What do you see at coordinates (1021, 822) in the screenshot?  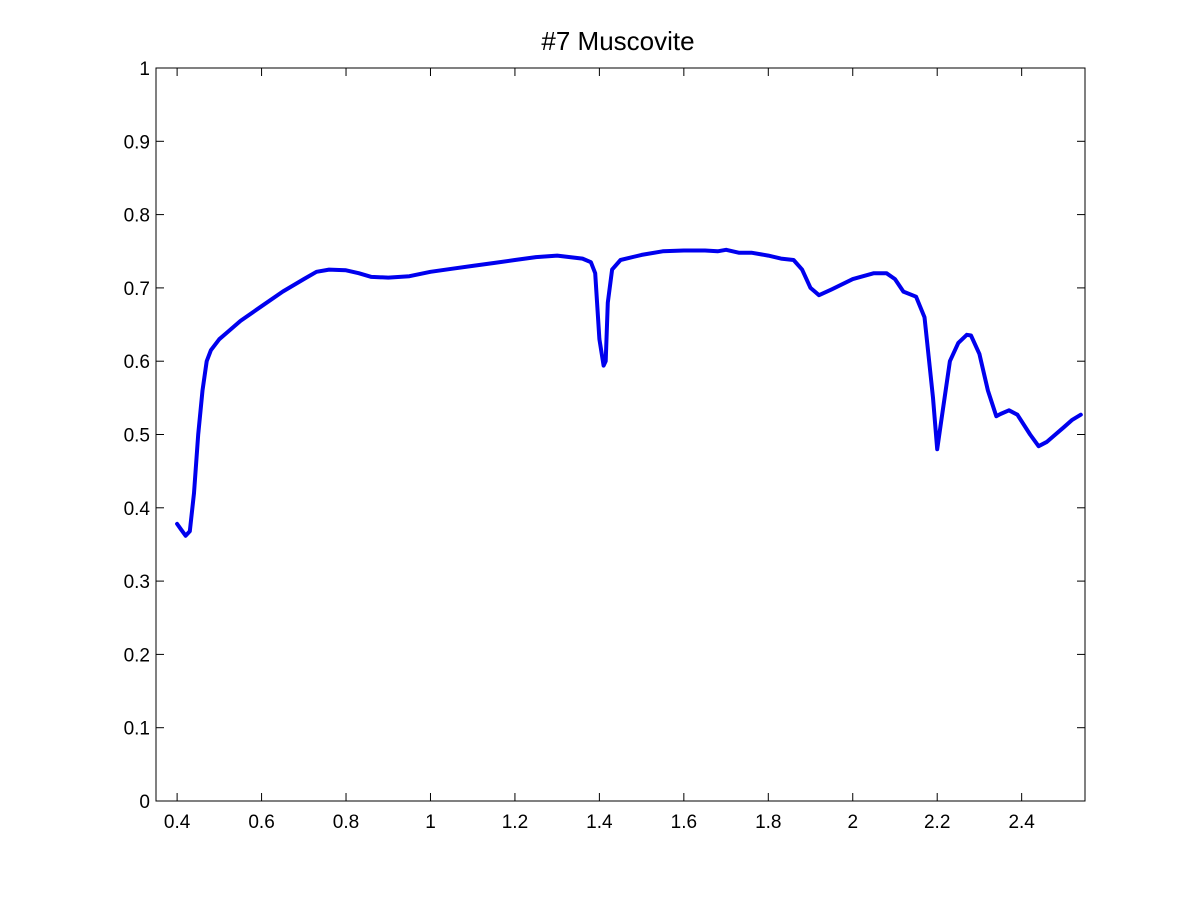 I see `x-tick-label: 2.4` at bounding box center [1021, 822].